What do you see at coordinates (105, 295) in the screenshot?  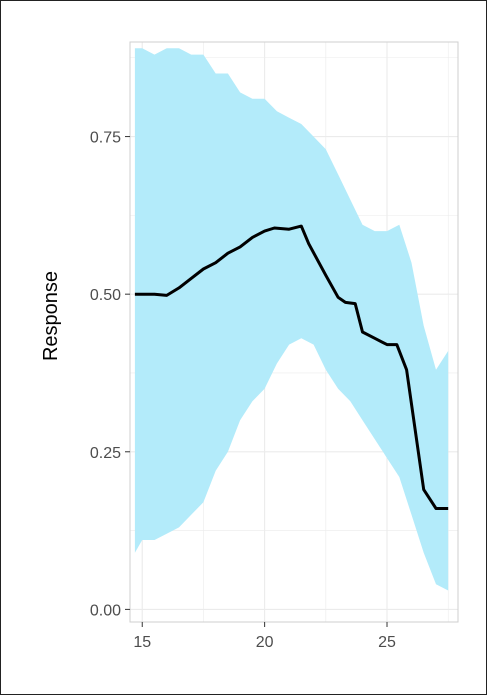 I see `y-tick-label: 0.50` at bounding box center [105, 295].